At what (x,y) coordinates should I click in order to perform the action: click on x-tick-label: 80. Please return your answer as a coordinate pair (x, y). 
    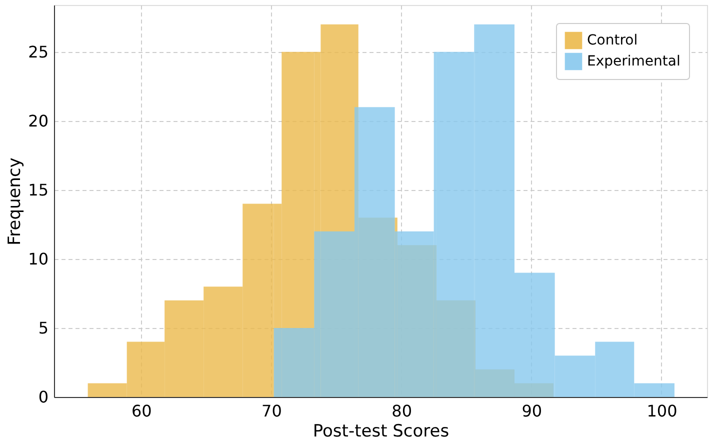
    Looking at the image, I should click on (402, 411).